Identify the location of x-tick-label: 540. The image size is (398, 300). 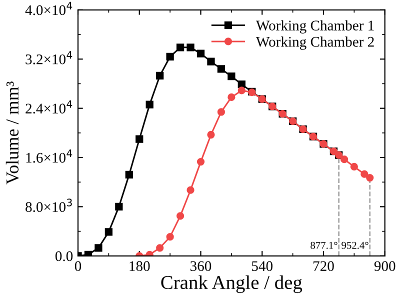
(262, 266).